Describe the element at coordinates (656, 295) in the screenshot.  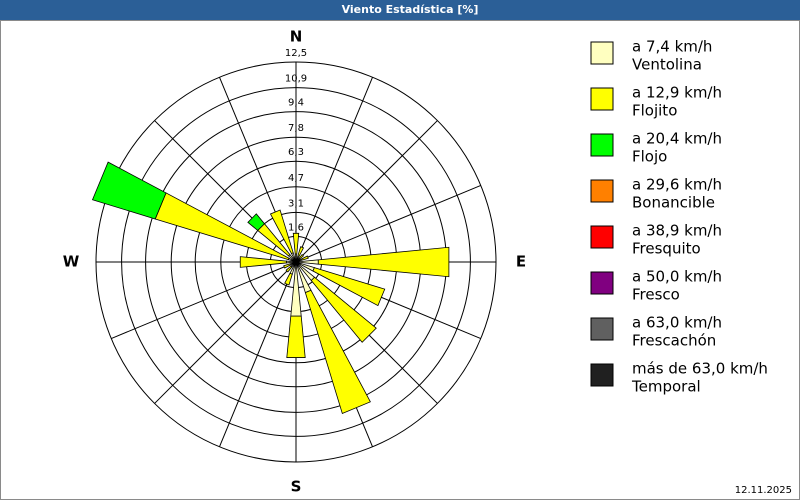
I see `legend-description: Fresco` at that location.